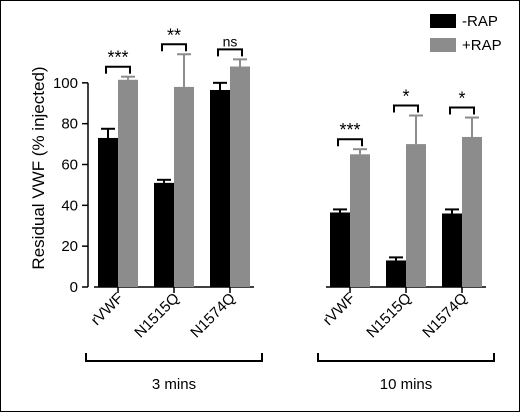  I want to click on y-tick-label: 60, so click(69, 165).